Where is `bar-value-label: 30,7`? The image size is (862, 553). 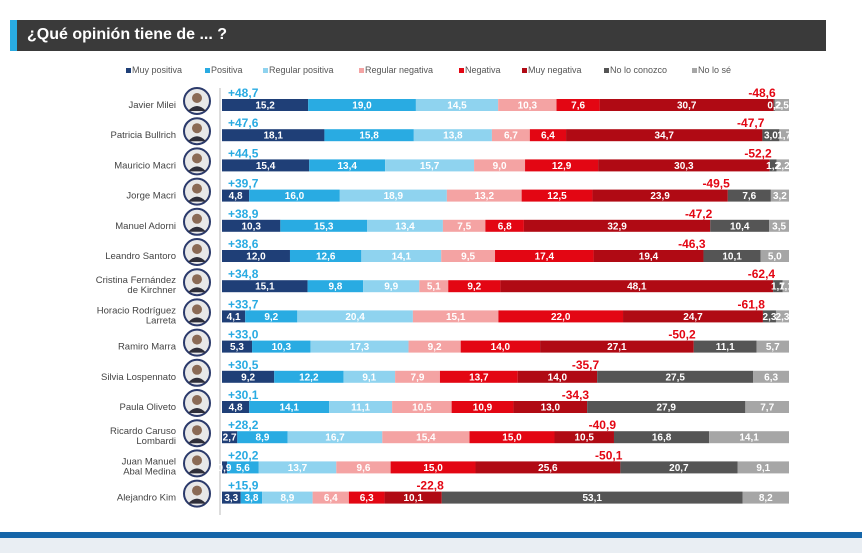 bar-value-label: 30,7 is located at coordinates (687, 106).